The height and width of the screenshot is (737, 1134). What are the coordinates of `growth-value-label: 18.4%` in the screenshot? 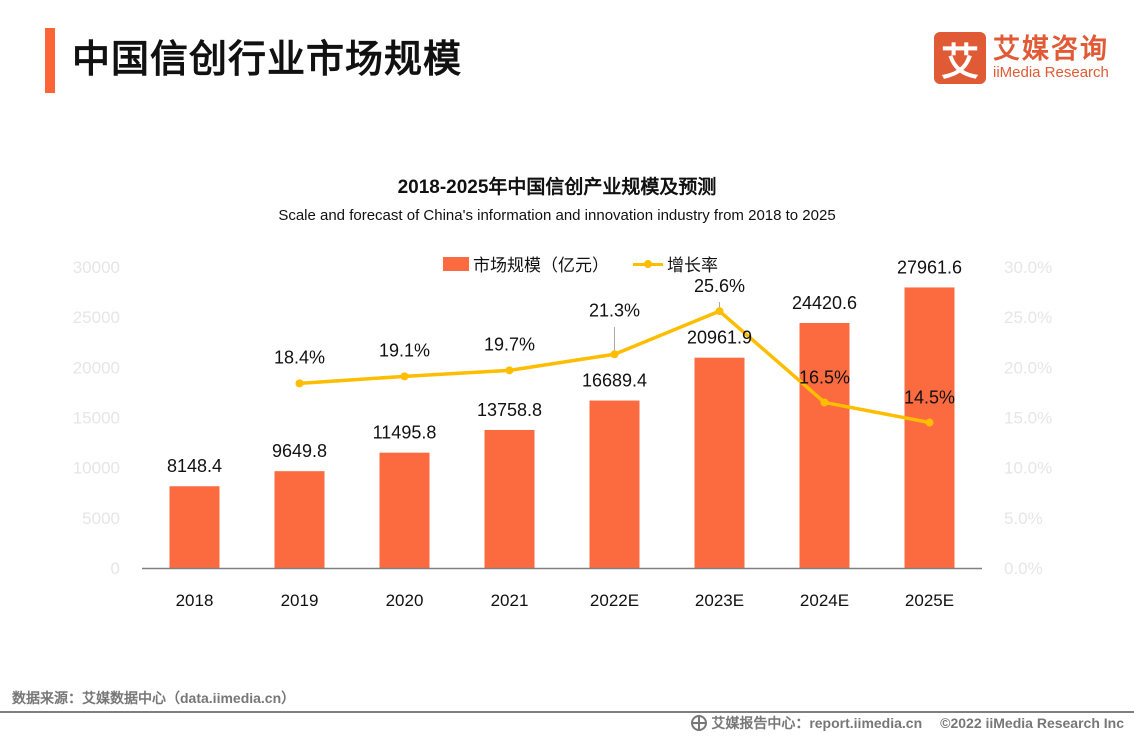 It's located at (299, 357).